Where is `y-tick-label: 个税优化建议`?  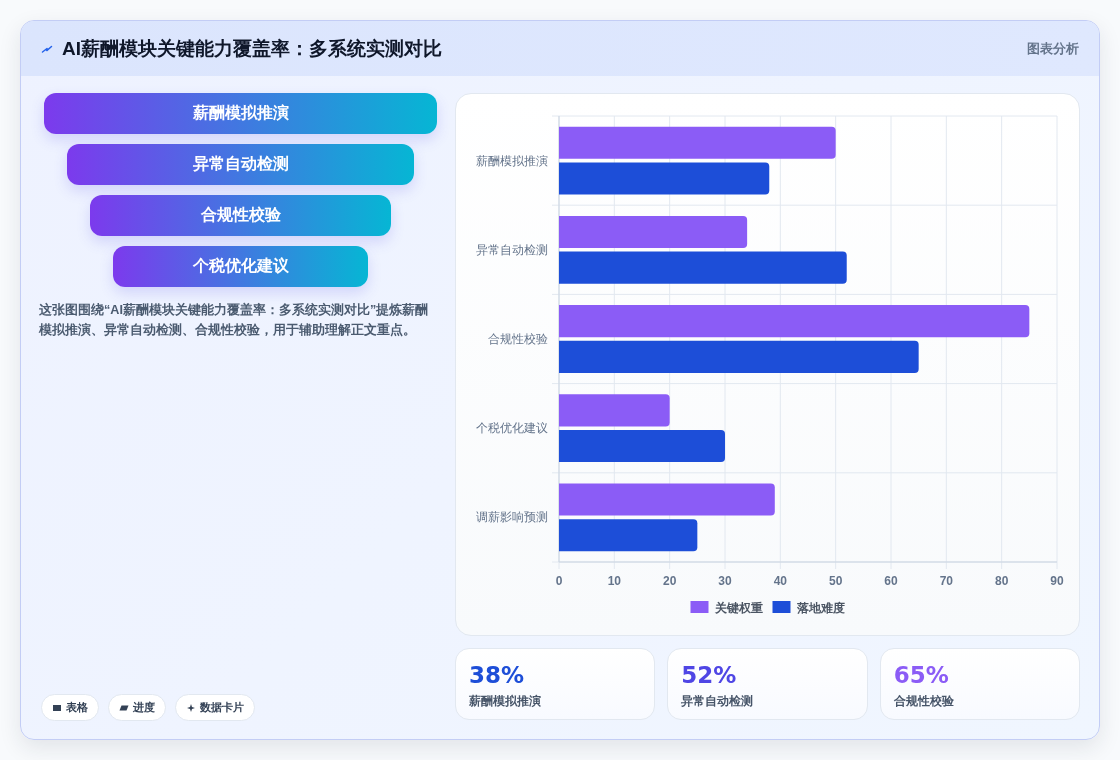 y-tick-label: 个税优化建议 is located at coordinates (512, 428).